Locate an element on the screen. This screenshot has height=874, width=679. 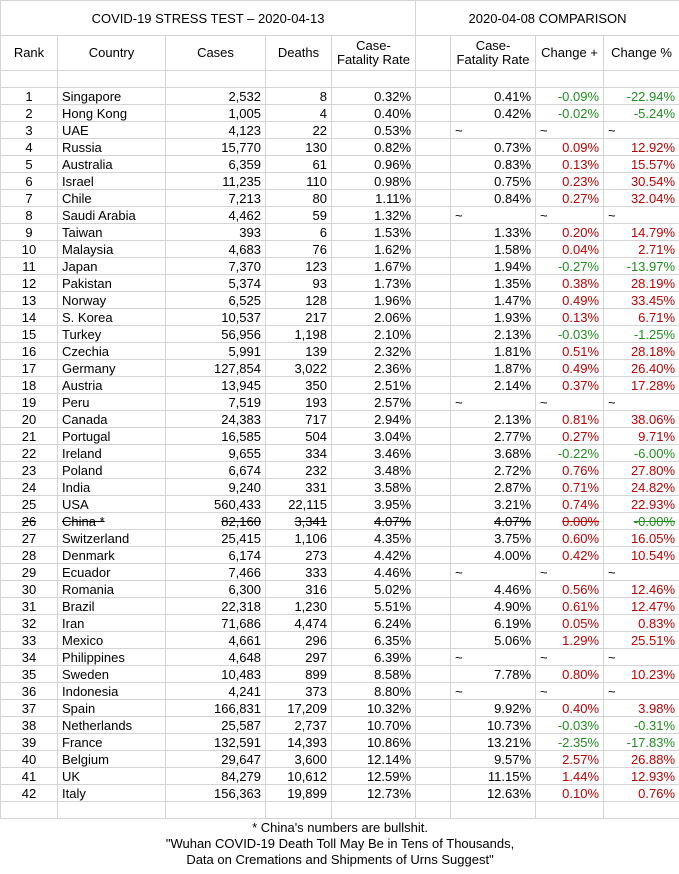
country: Poland is located at coordinates (111, 470).